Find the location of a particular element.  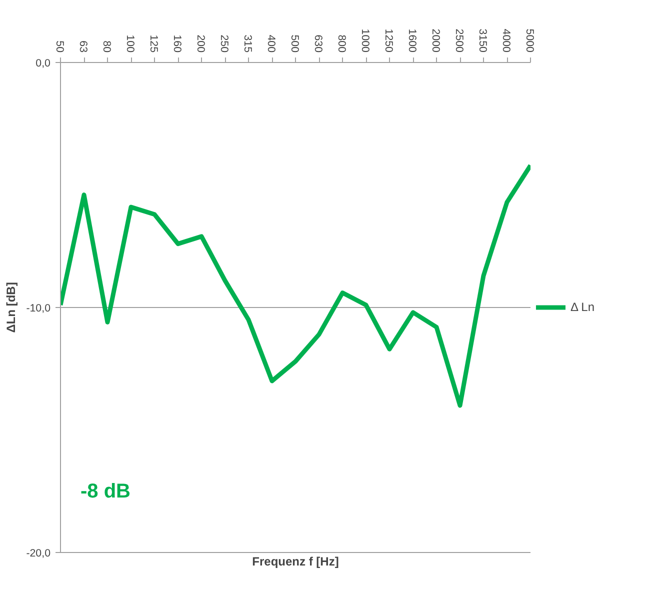

x-tick-label: 800 is located at coordinates (342, 43).